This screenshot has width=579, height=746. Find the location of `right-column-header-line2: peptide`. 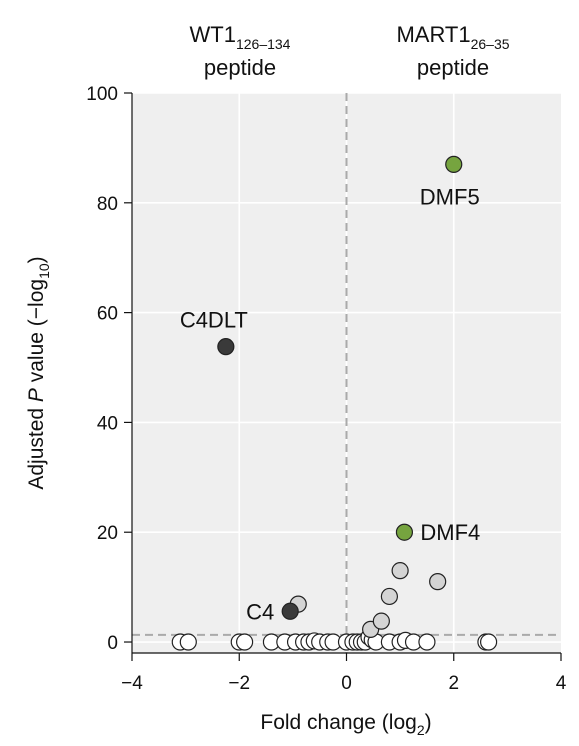

right-column-header-line2: peptide is located at coordinates (453, 67).